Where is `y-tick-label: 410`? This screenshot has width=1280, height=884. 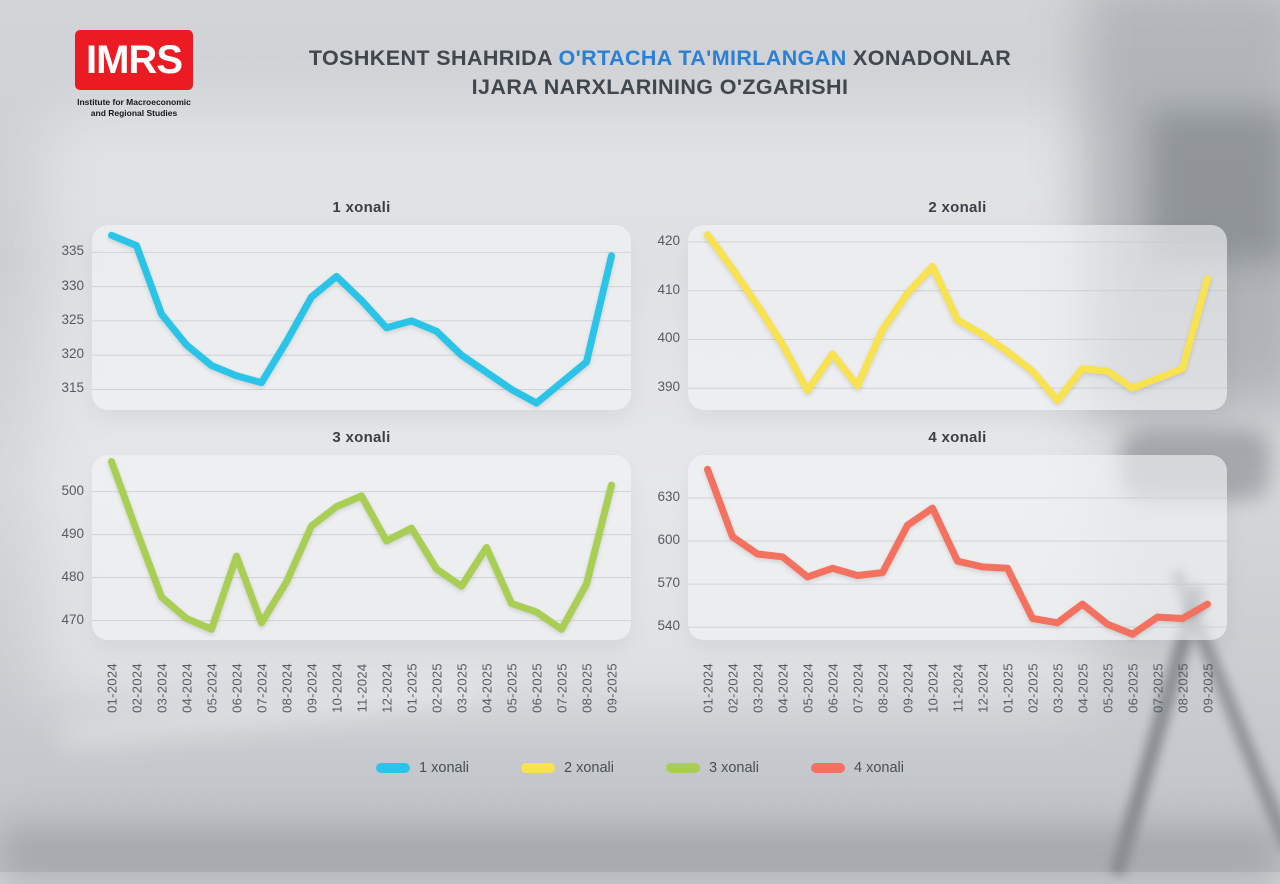 y-tick-label: 410 is located at coordinates (668, 289).